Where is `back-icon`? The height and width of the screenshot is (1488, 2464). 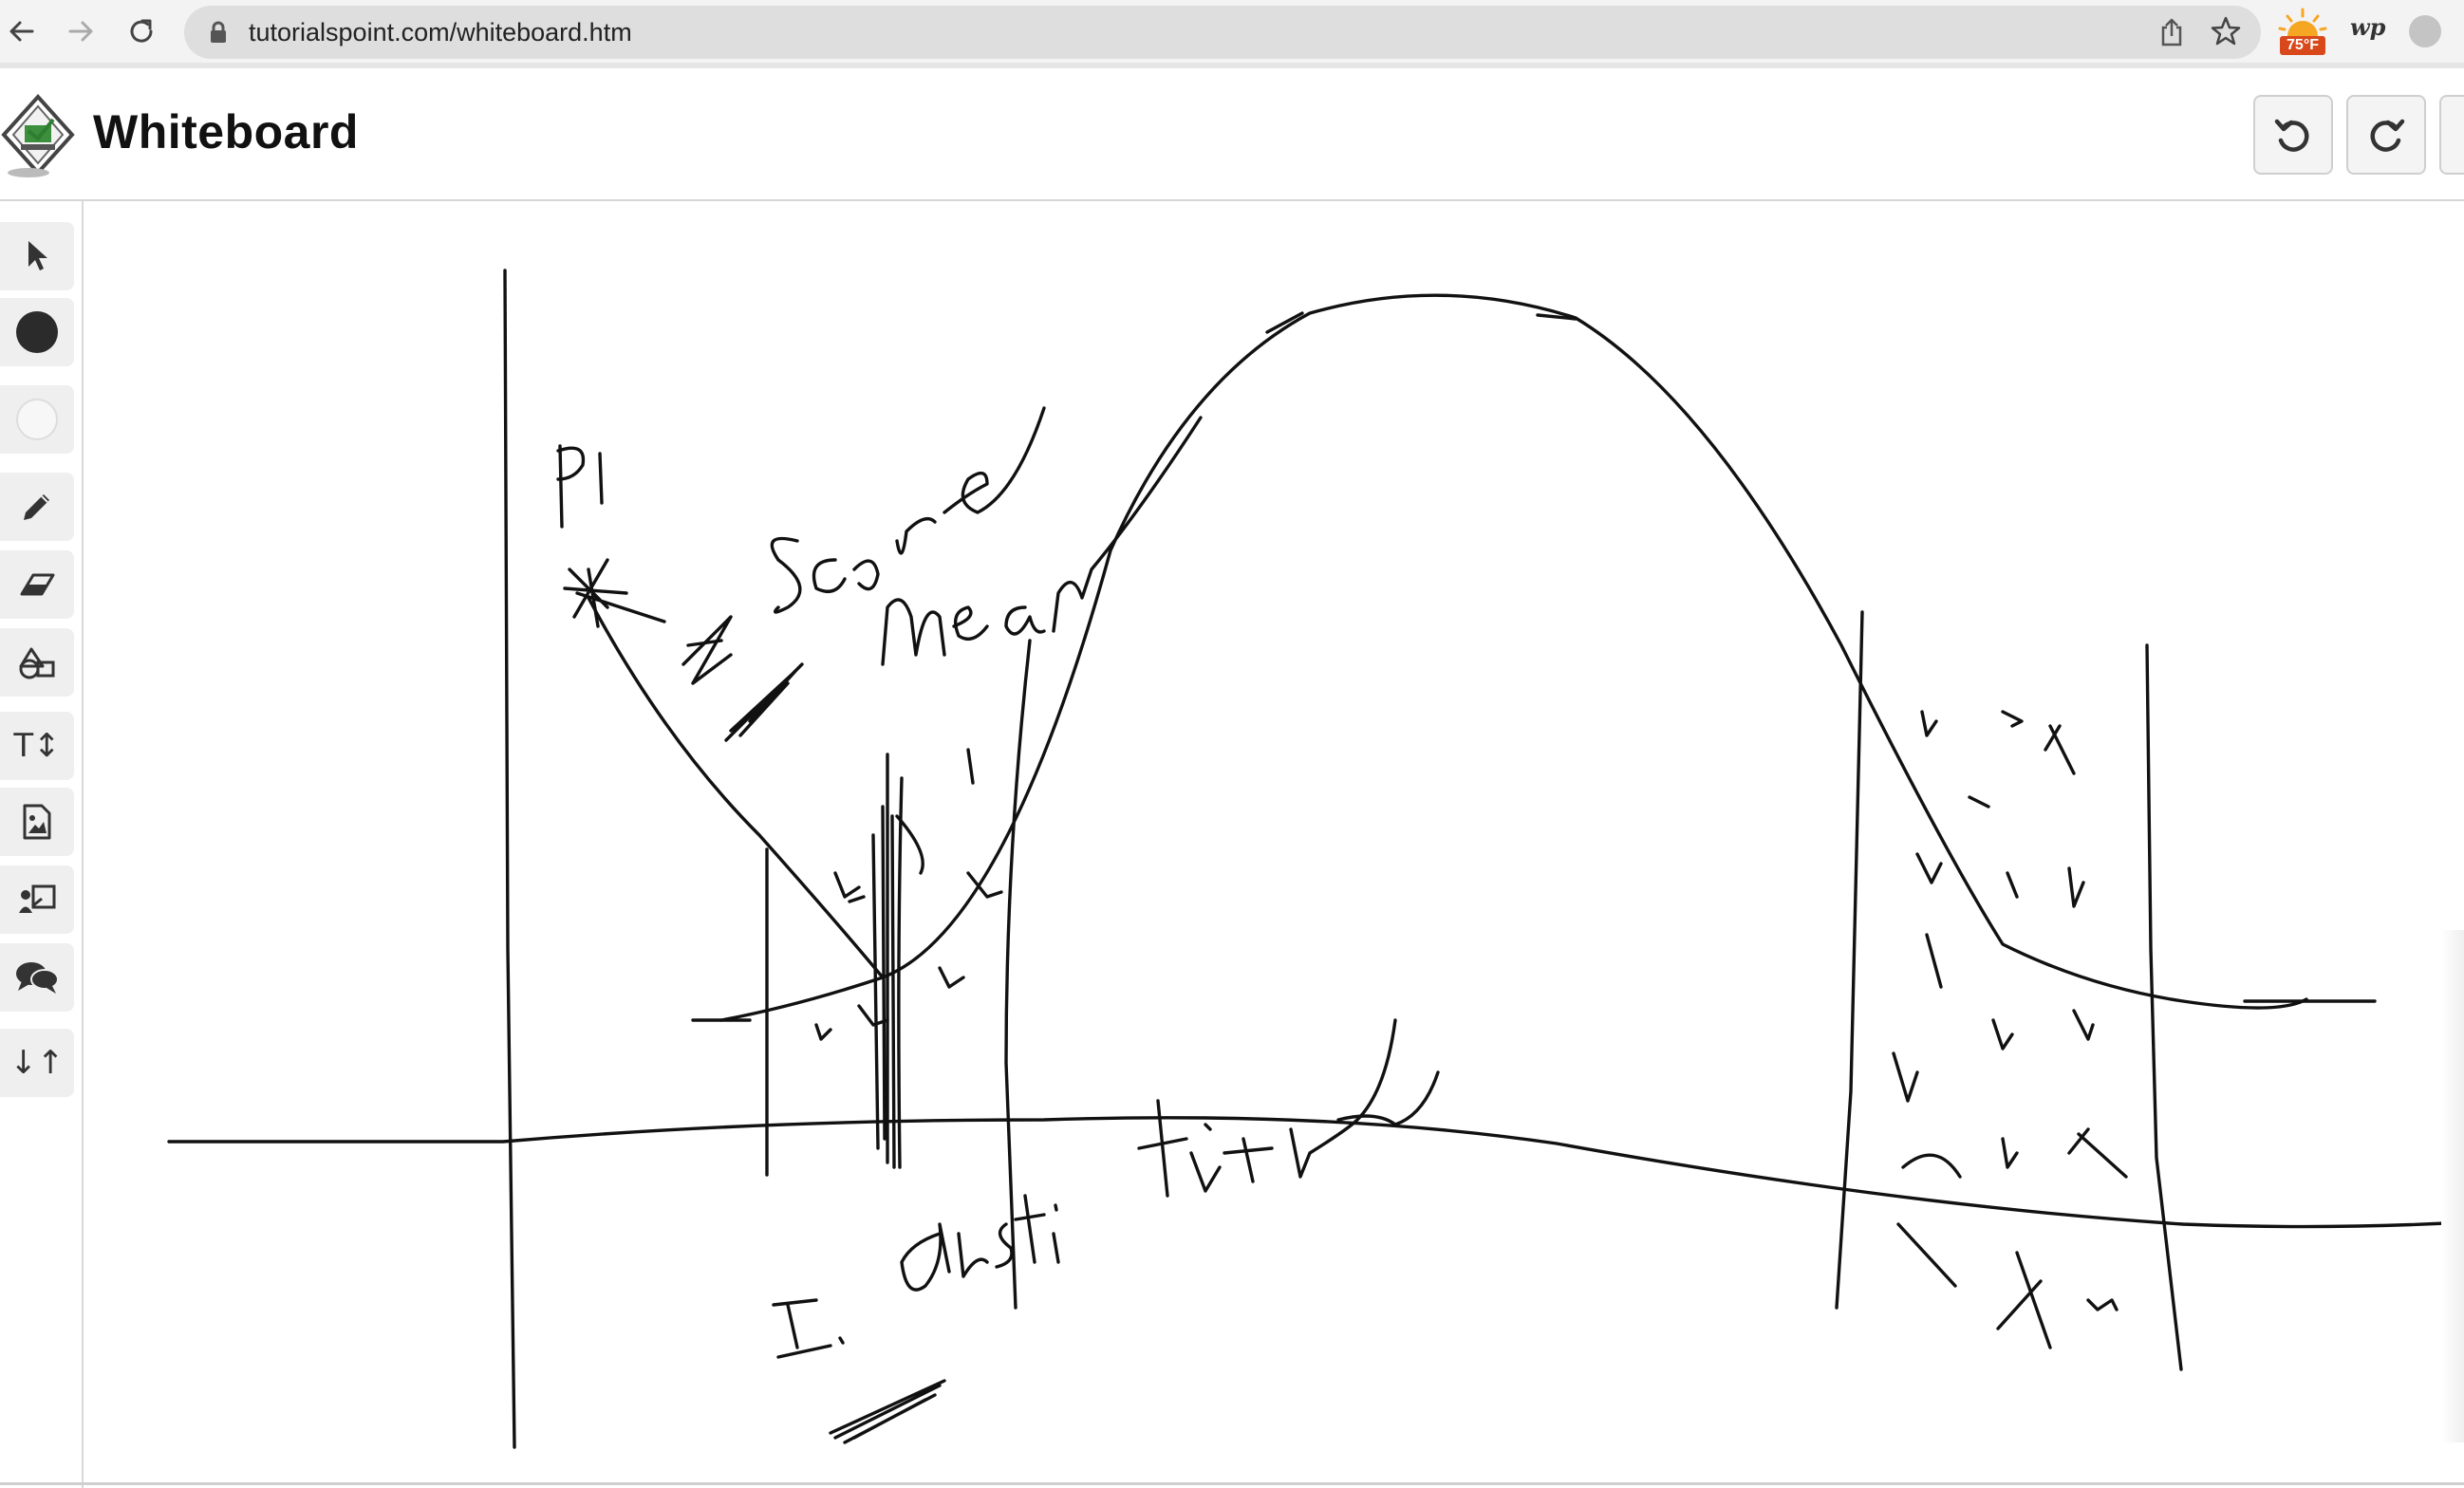 back-icon is located at coordinates (21, 32).